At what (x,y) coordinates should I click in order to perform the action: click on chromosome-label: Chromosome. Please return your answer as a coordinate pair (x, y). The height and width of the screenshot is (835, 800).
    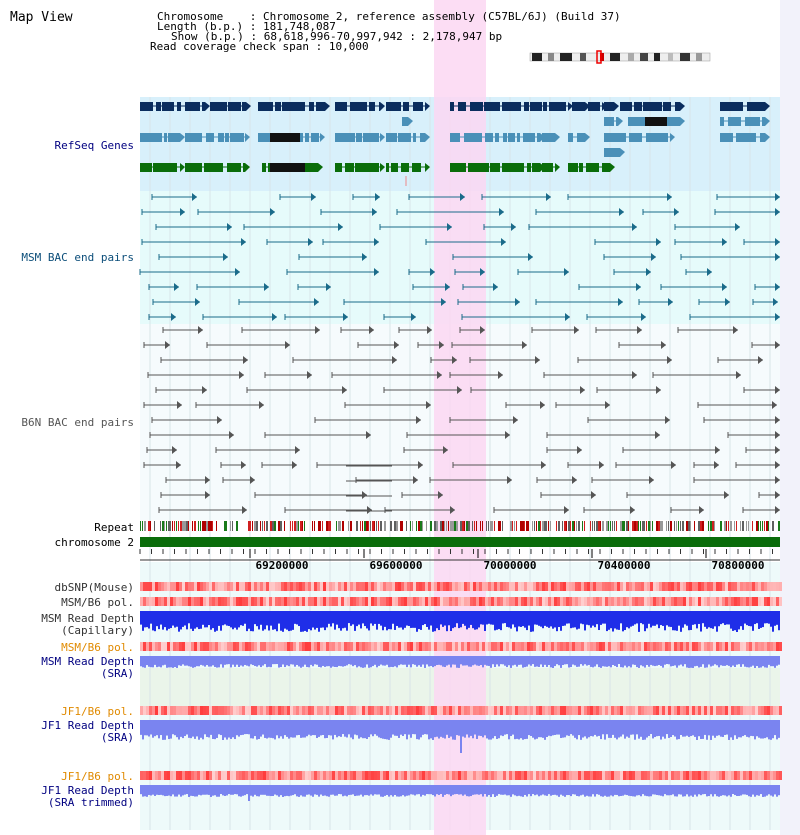
    Looking at the image, I should click on (190, 16).